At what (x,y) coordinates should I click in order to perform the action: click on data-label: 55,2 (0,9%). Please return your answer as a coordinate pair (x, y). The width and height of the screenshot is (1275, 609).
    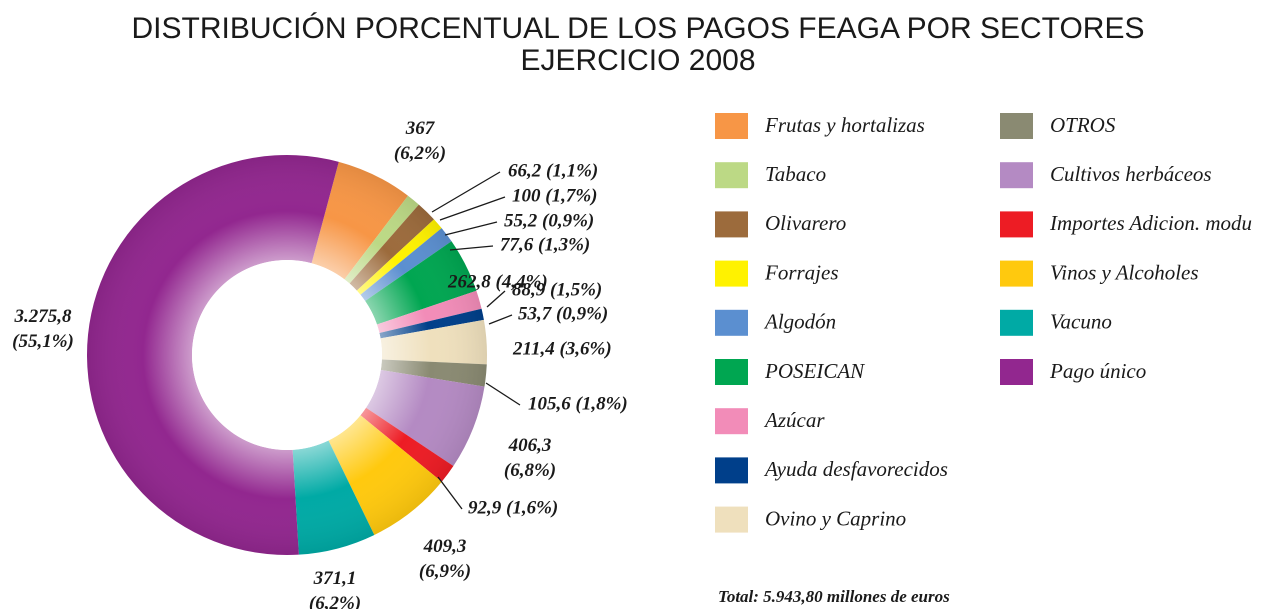
    Looking at the image, I should click on (549, 220).